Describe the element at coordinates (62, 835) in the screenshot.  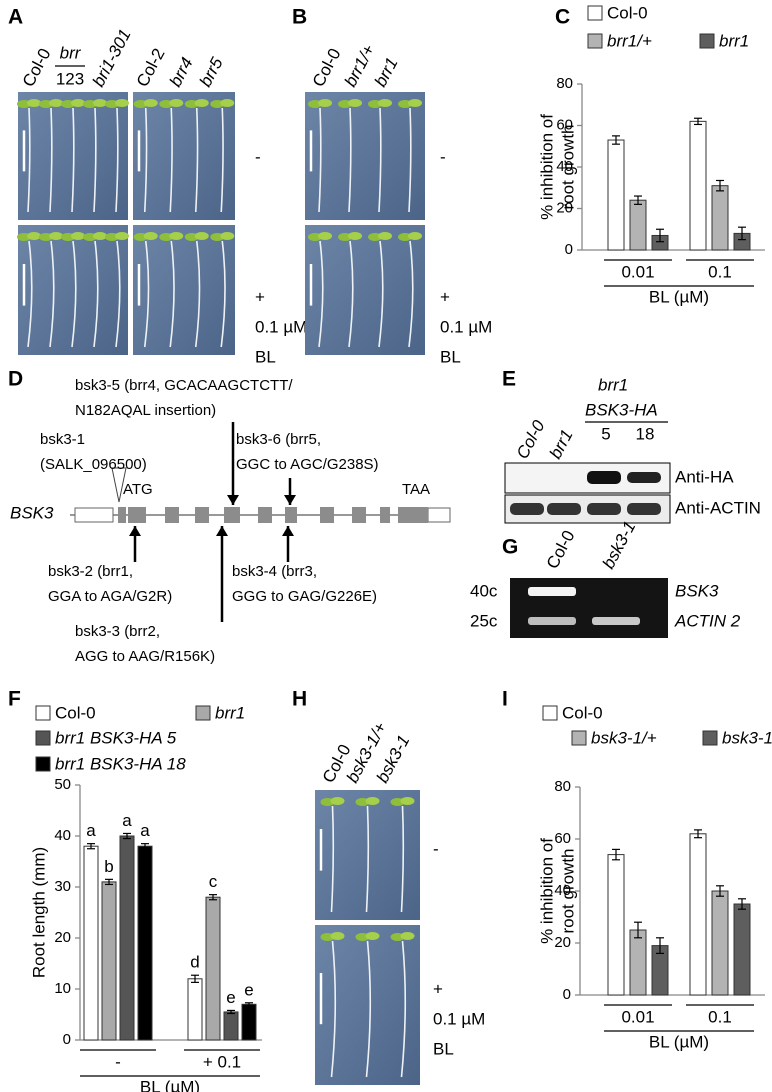
I see `y-tick-label: 40` at that location.